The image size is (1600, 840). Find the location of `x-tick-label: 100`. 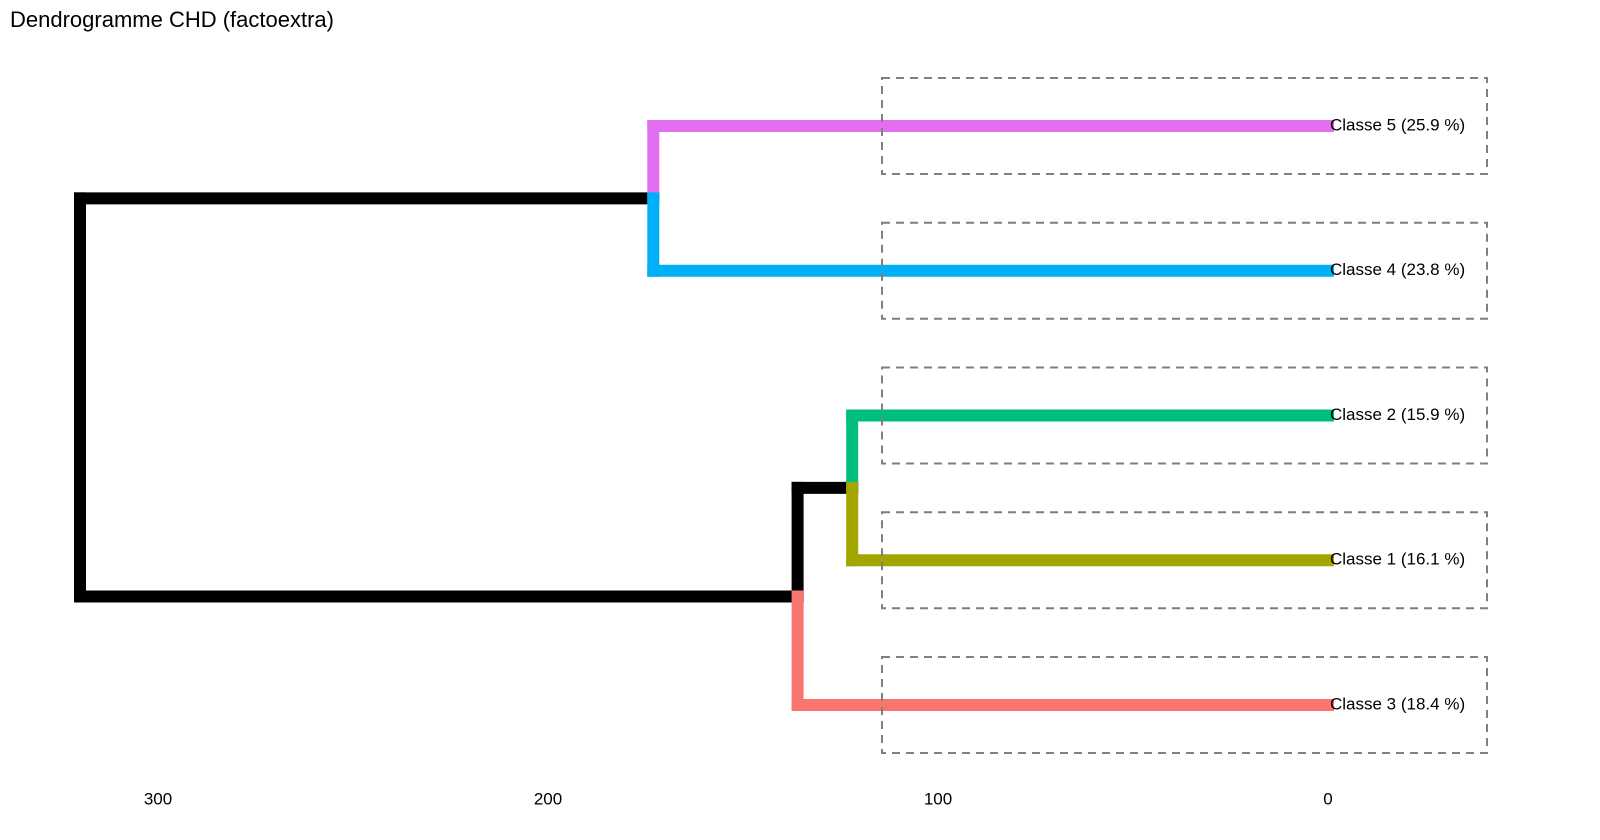

x-tick-label: 100 is located at coordinates (938, 798).